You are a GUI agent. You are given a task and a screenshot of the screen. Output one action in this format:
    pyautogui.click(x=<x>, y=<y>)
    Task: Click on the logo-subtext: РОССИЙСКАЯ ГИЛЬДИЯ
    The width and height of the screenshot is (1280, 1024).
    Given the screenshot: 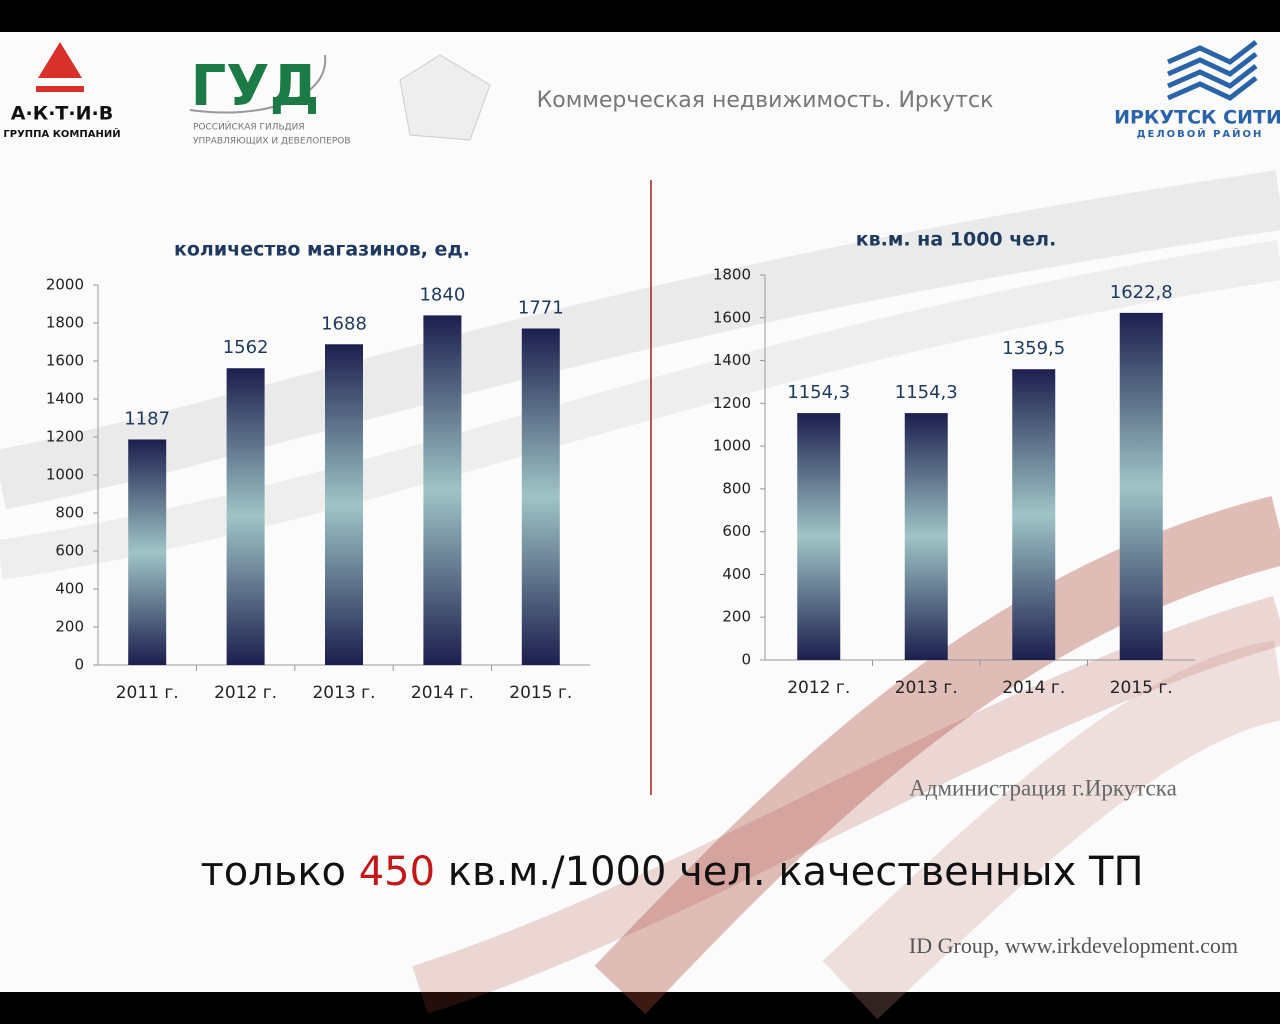 What is the action you would take?
    pyautogui.click(x=249, y=127)
    